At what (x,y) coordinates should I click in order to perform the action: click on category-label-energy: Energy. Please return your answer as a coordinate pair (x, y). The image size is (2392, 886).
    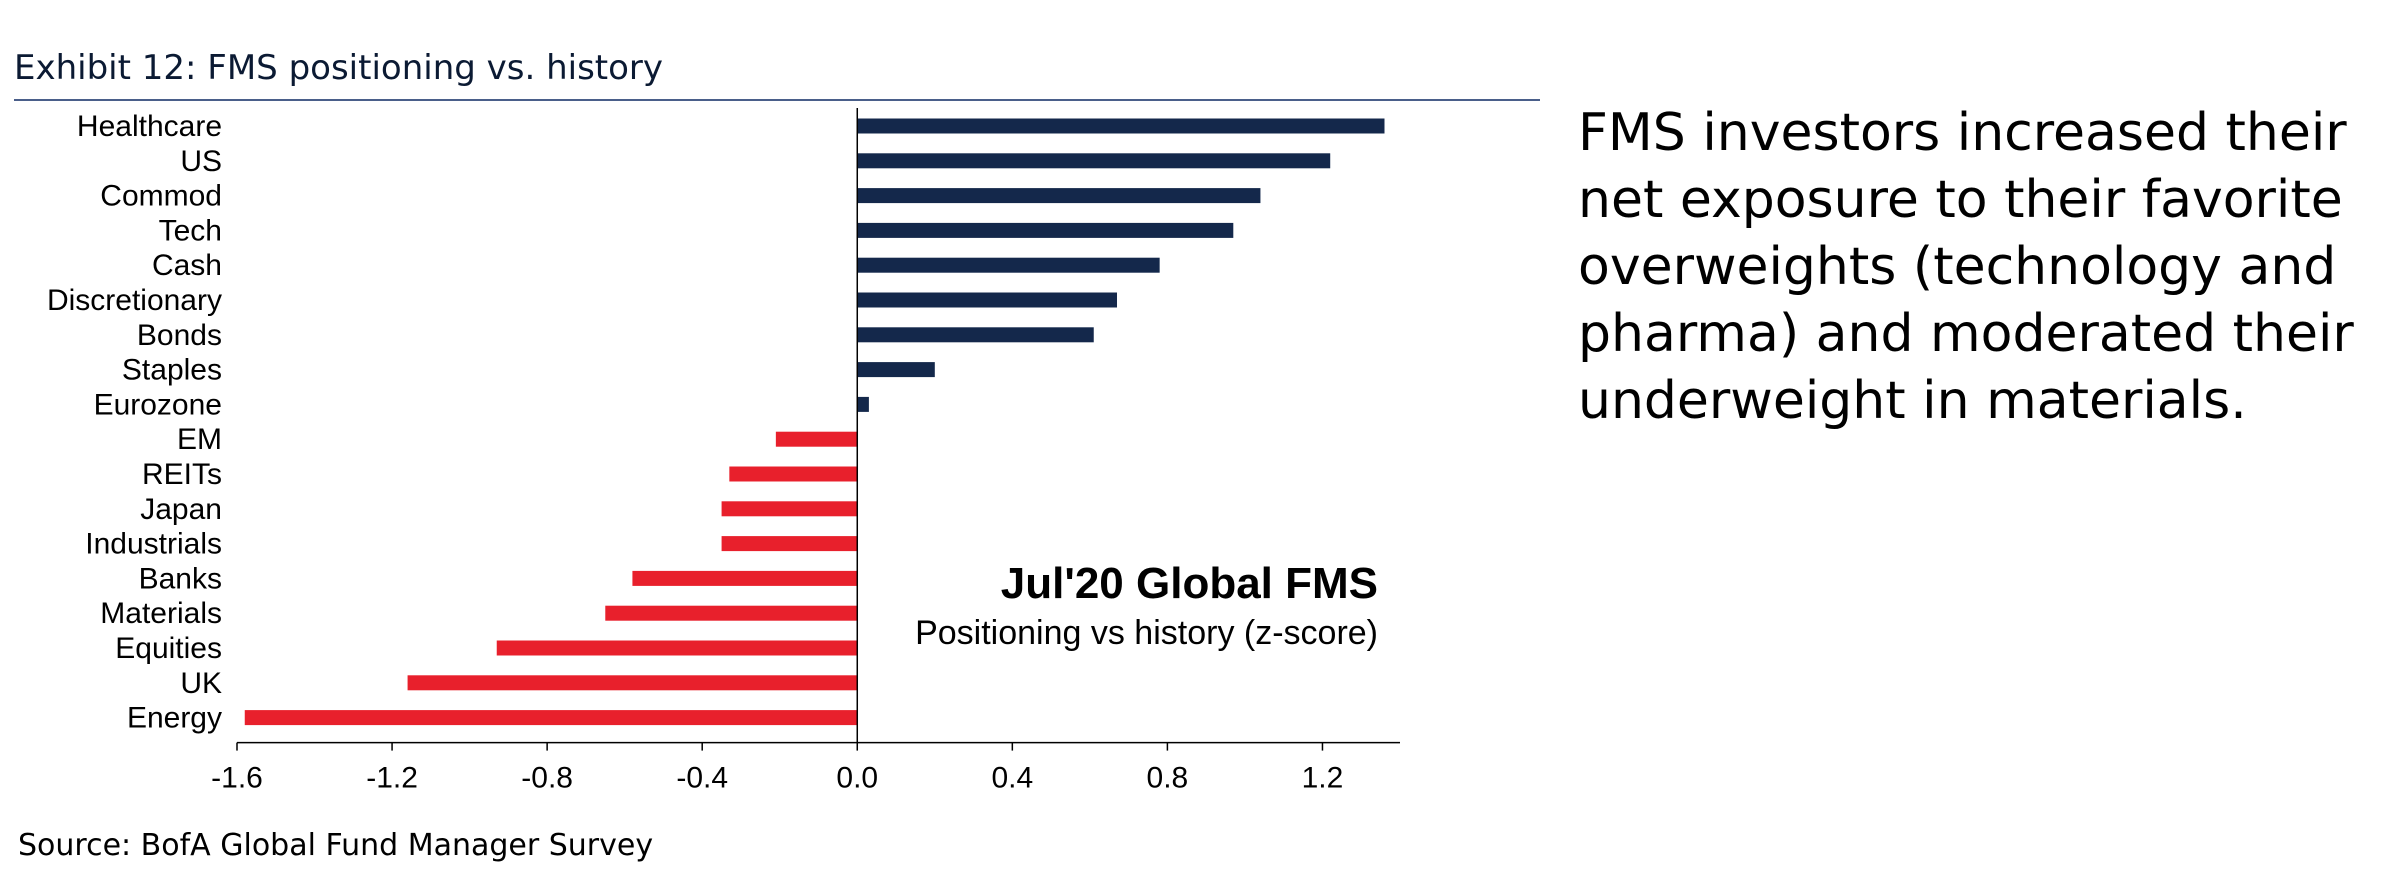
    Looking at the image, I should click on (174, 718).